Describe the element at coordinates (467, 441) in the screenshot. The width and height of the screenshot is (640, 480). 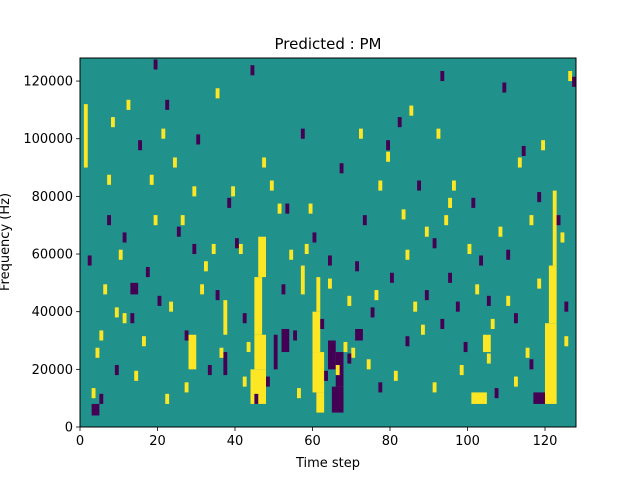
I see `x-tick-label: 100` at that location.